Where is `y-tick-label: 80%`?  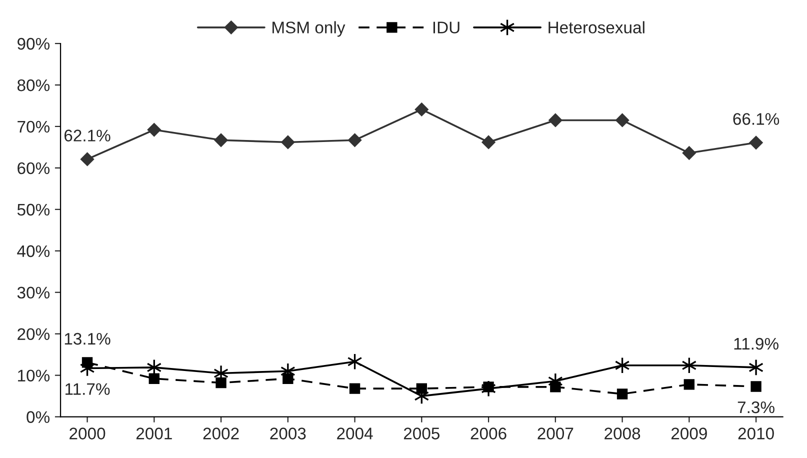
y-tick-label: 80% is located at coordinates (33, 85).